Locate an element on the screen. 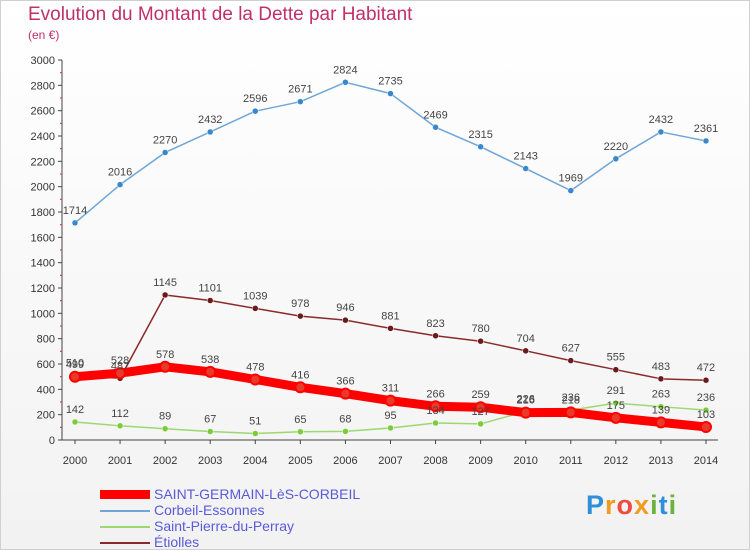 This screenshot has height=550, width=750. x-tick-label: 2007 is located at coordinates (390, 461).